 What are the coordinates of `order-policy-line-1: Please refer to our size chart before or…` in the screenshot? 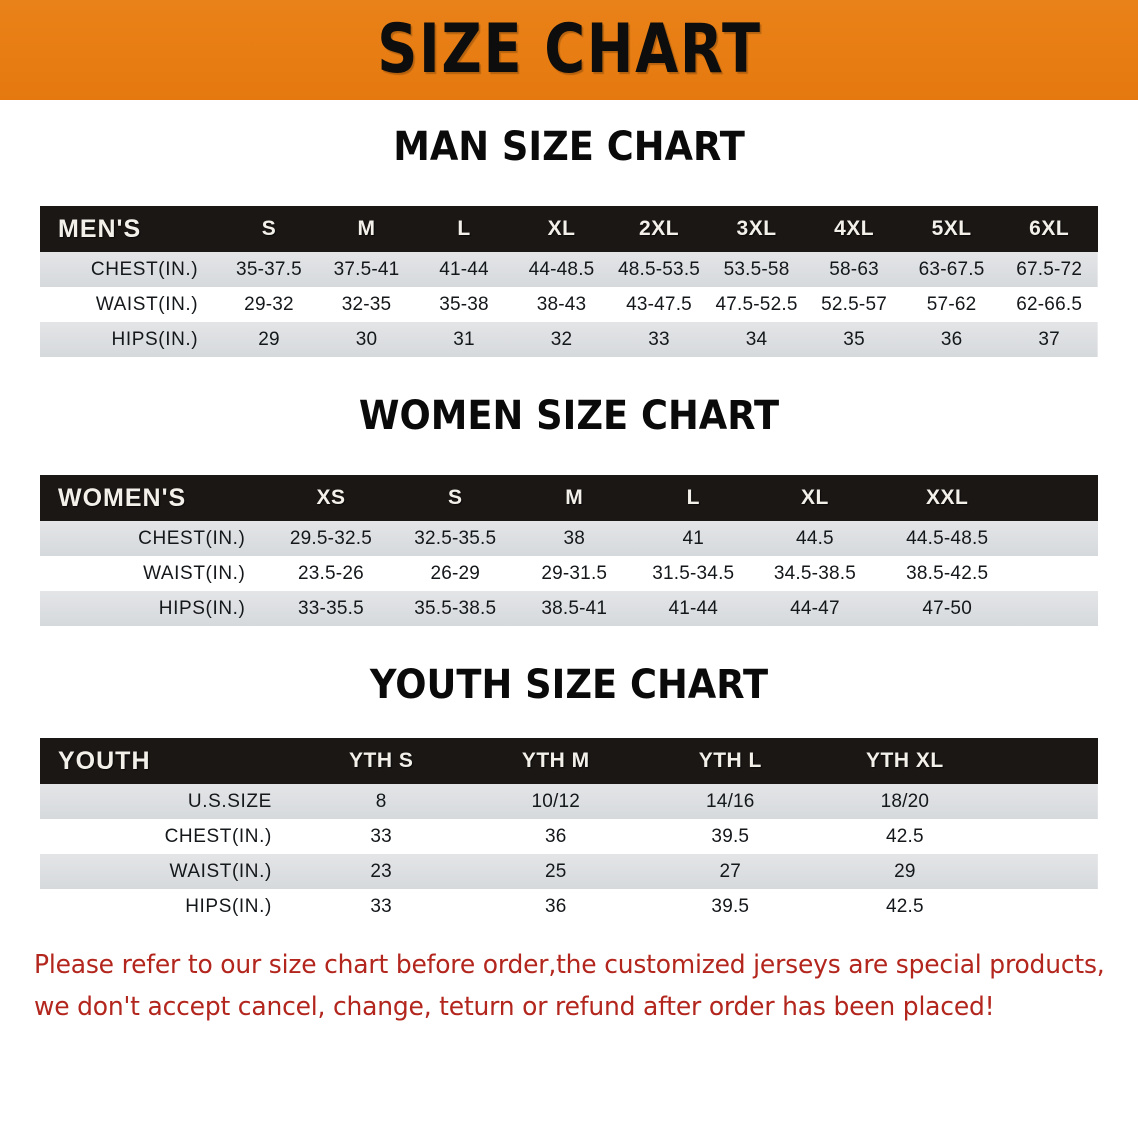 It's located at (569, 965).